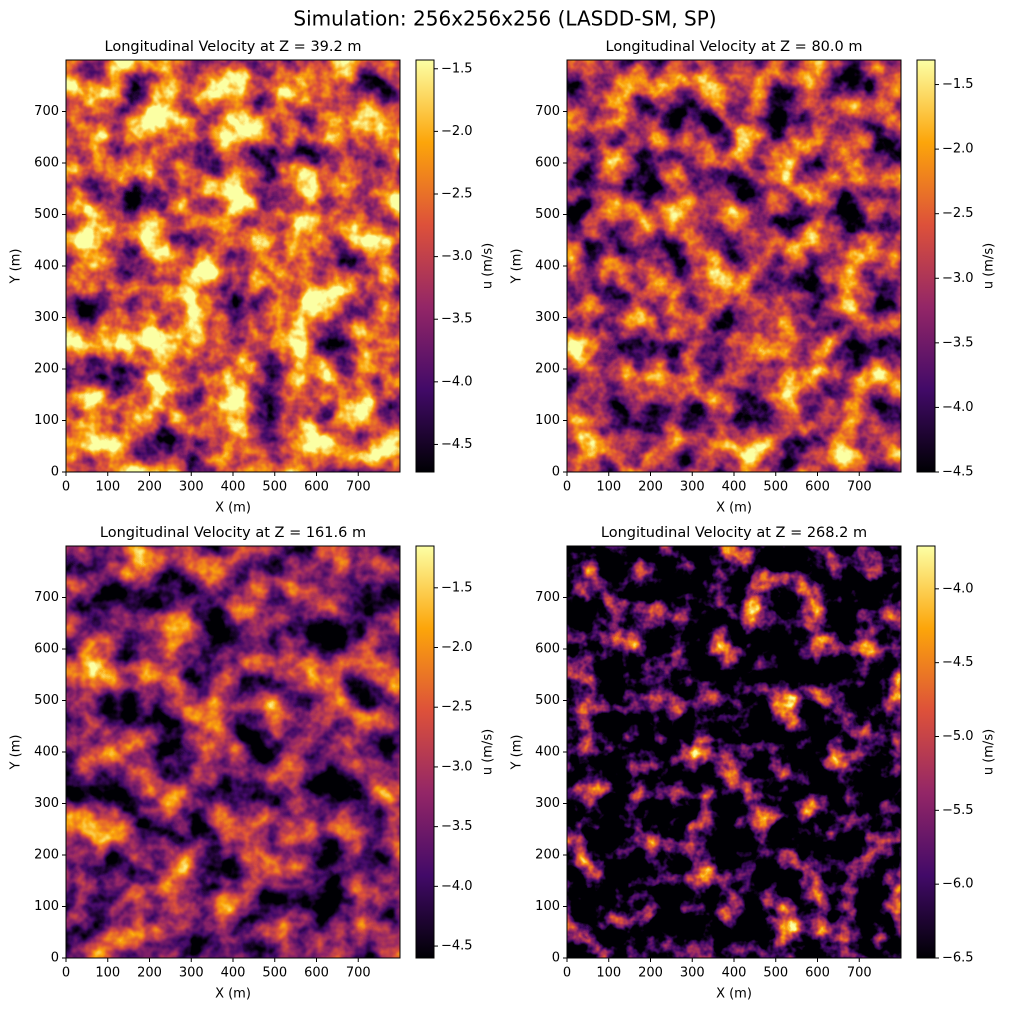 The width and height of the screenshot is (1010, 1011). I want to click on axes-title: Longitudinal Velocity at Z = 80.0 m, so click(734, 47).